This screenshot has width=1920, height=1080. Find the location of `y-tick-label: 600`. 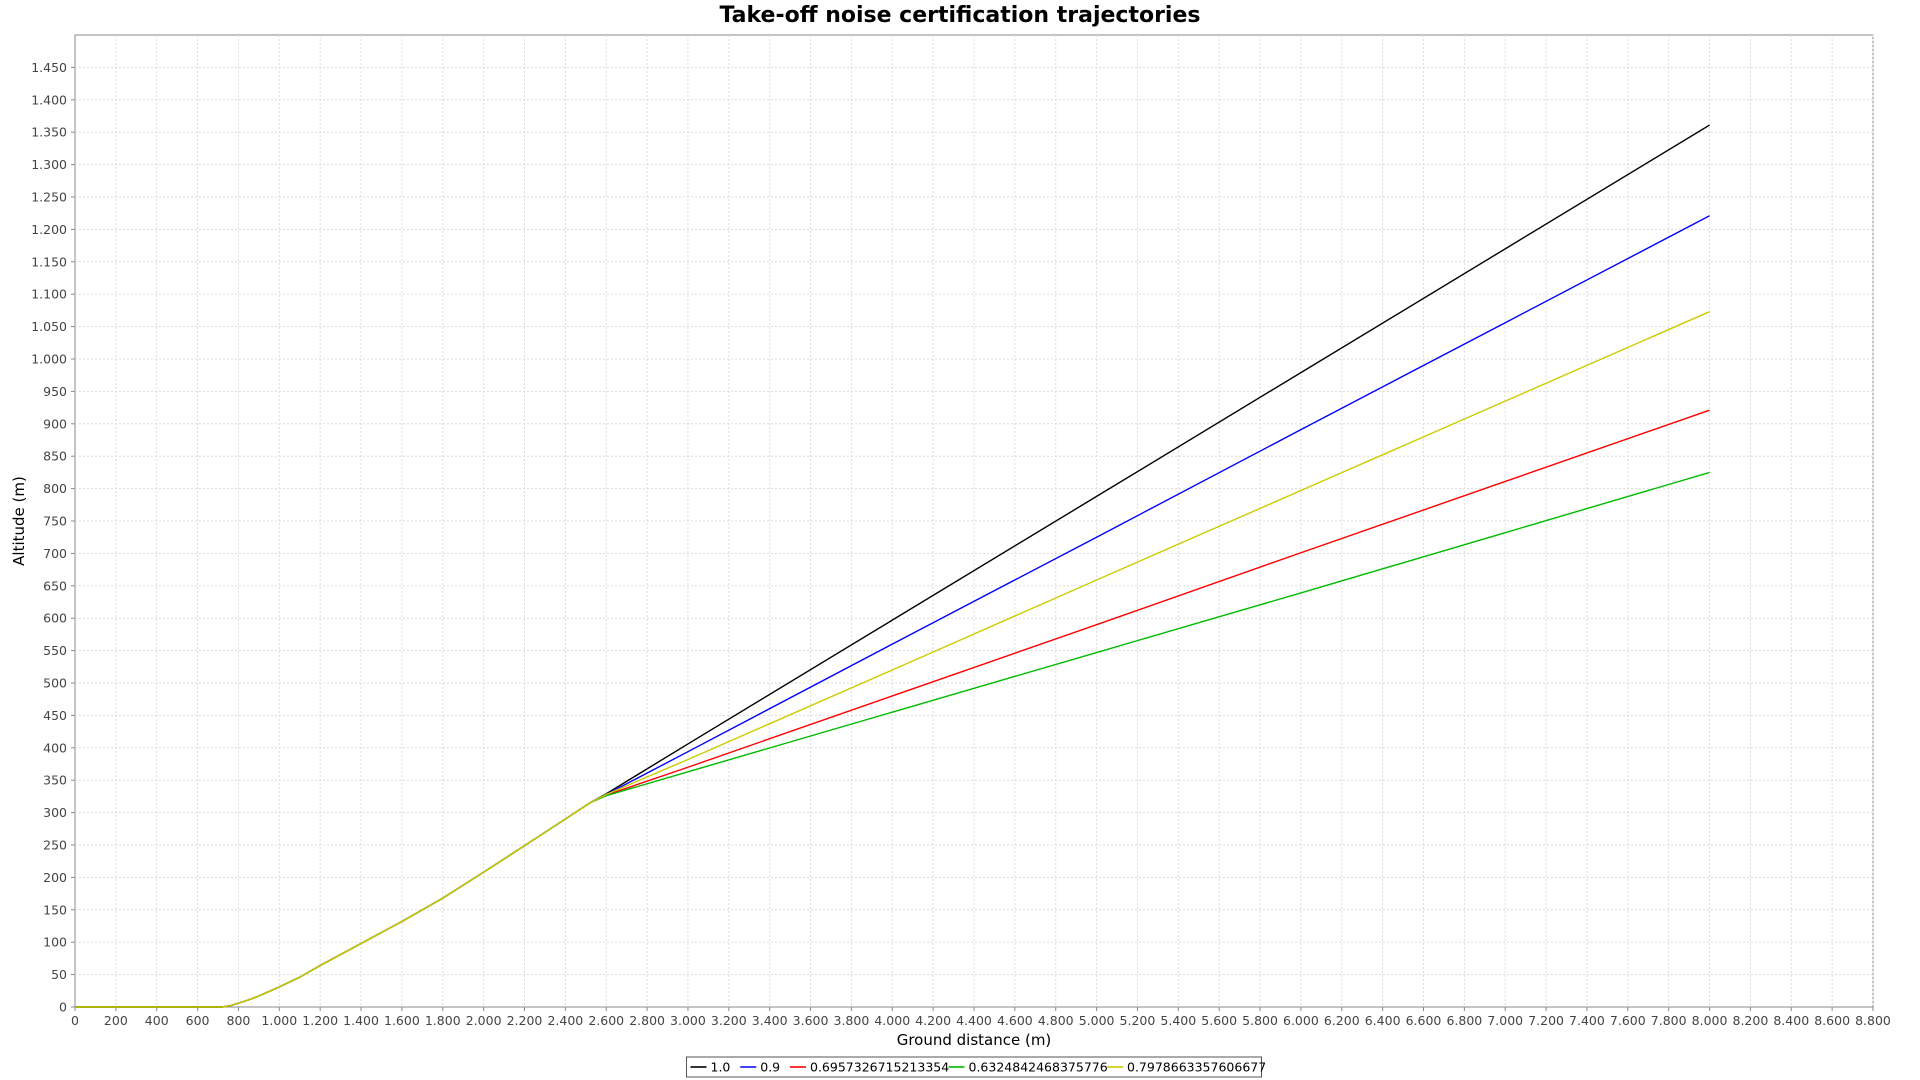

y-tick-label: 600 is located at coordinates (55, 618).